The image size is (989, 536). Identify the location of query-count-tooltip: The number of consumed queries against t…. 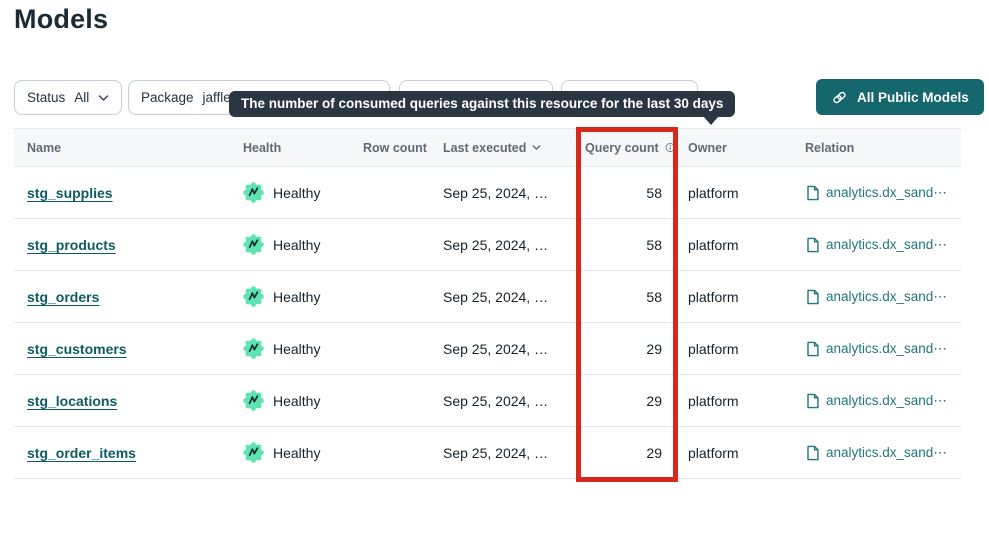
(482, 108).